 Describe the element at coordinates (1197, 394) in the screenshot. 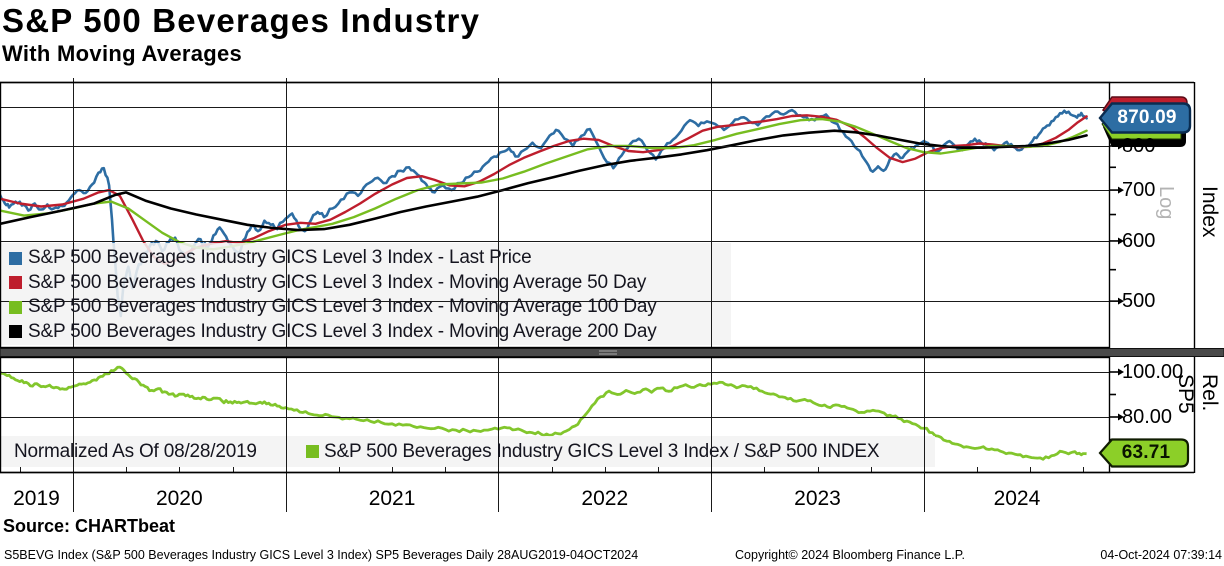

I see `lower-axis-title: Rel. SP5` at that location.